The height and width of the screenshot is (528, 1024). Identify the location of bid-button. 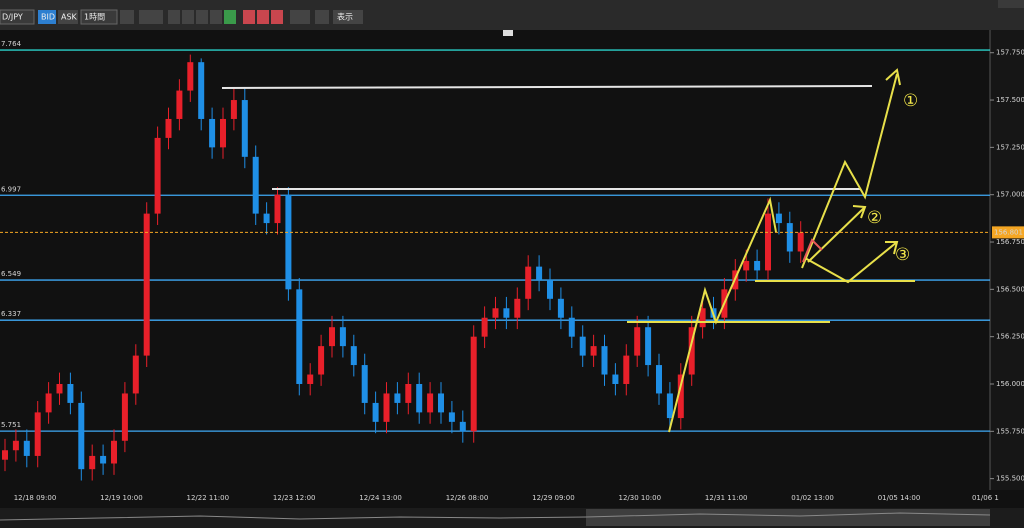
(47, 17).